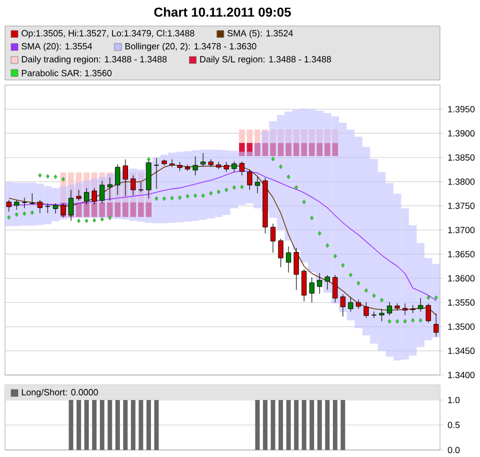  I want to click on y-tick-label: 1.3650, so click(461, 254).